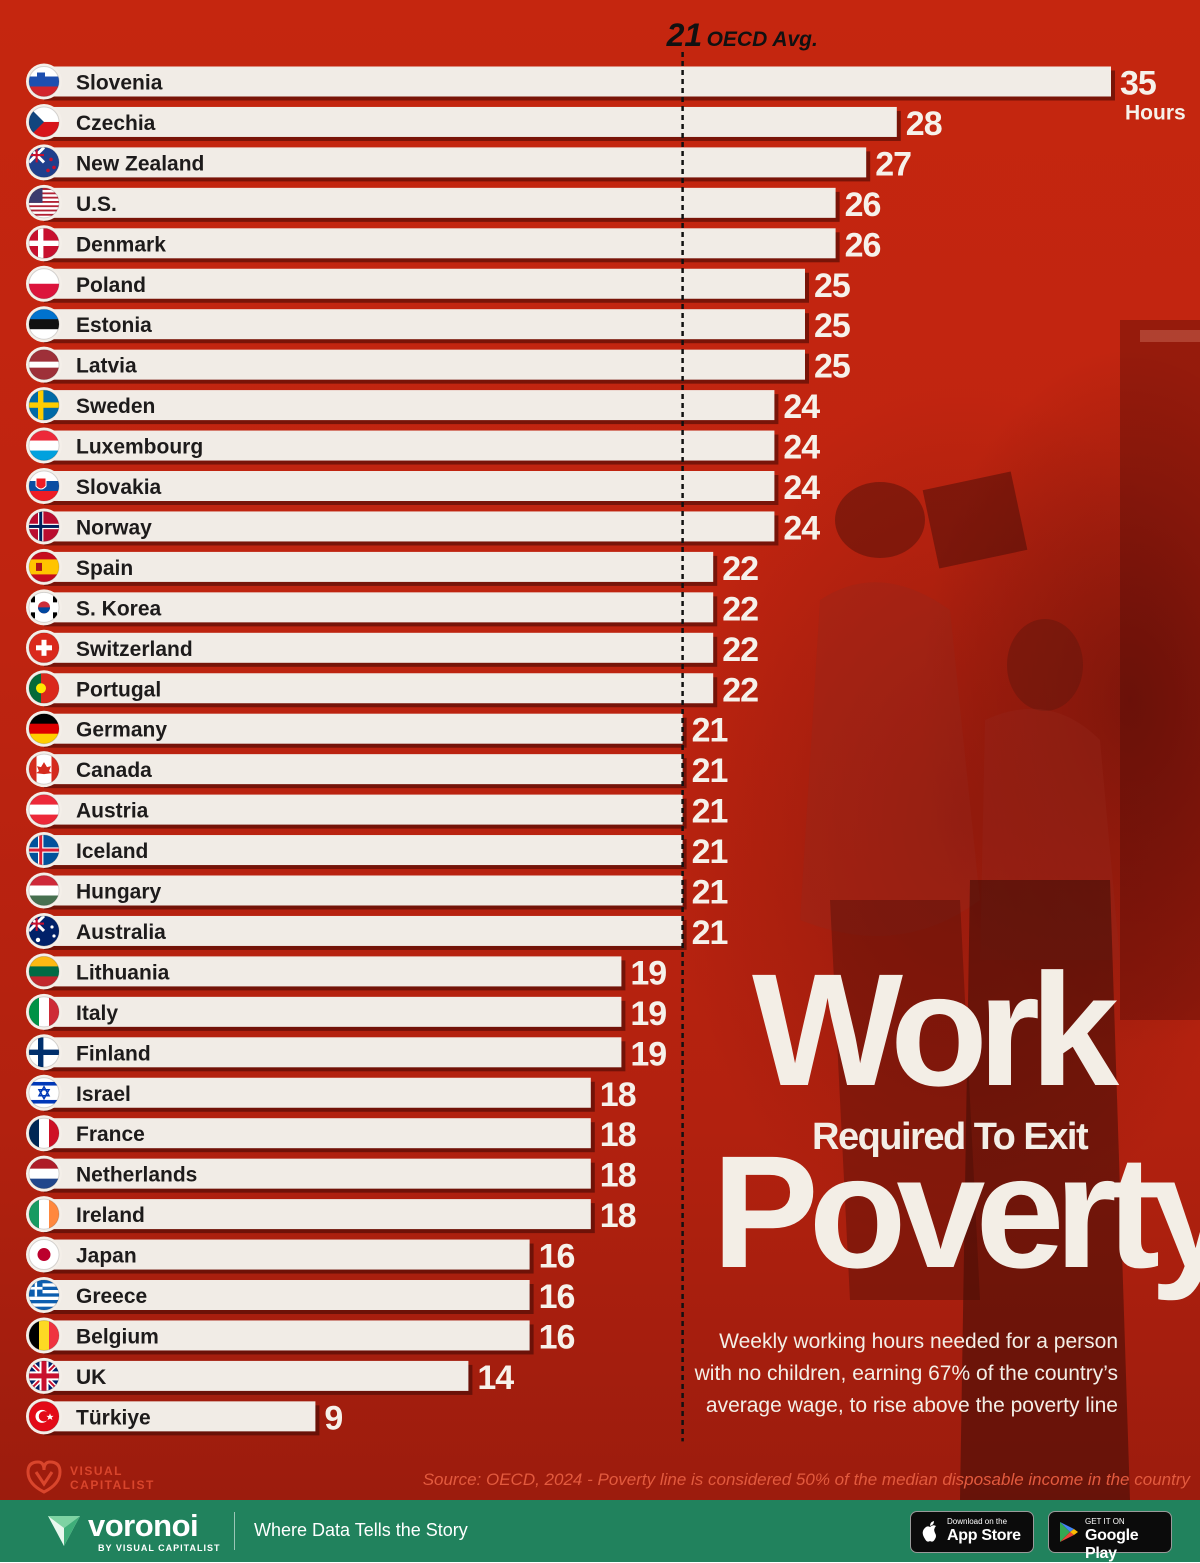 The height and width of the screenshot is (1563, 1200). What do you see at coordinates (956, 1211) in the screenshot?
I see `title-line-poverty: Poverty` at bounding box center [956, 1211].